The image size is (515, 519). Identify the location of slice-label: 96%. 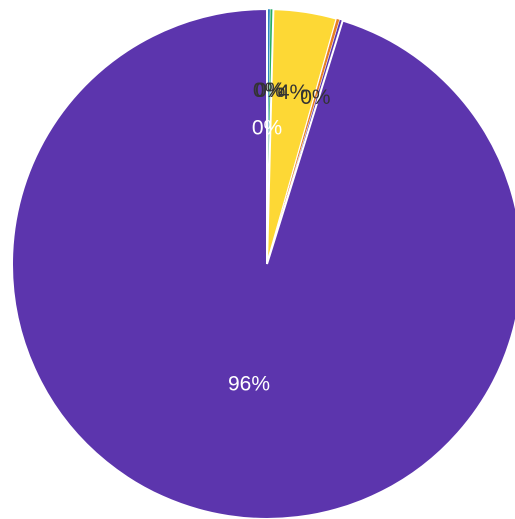
(249, 384).